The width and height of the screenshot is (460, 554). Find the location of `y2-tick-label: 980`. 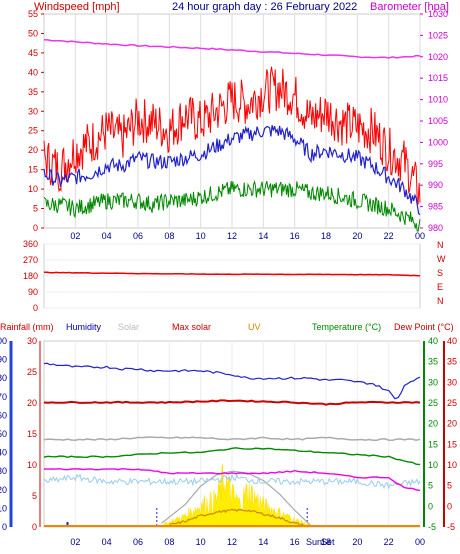

y2-tick-label: 980 is located at coordinates (435, 228).